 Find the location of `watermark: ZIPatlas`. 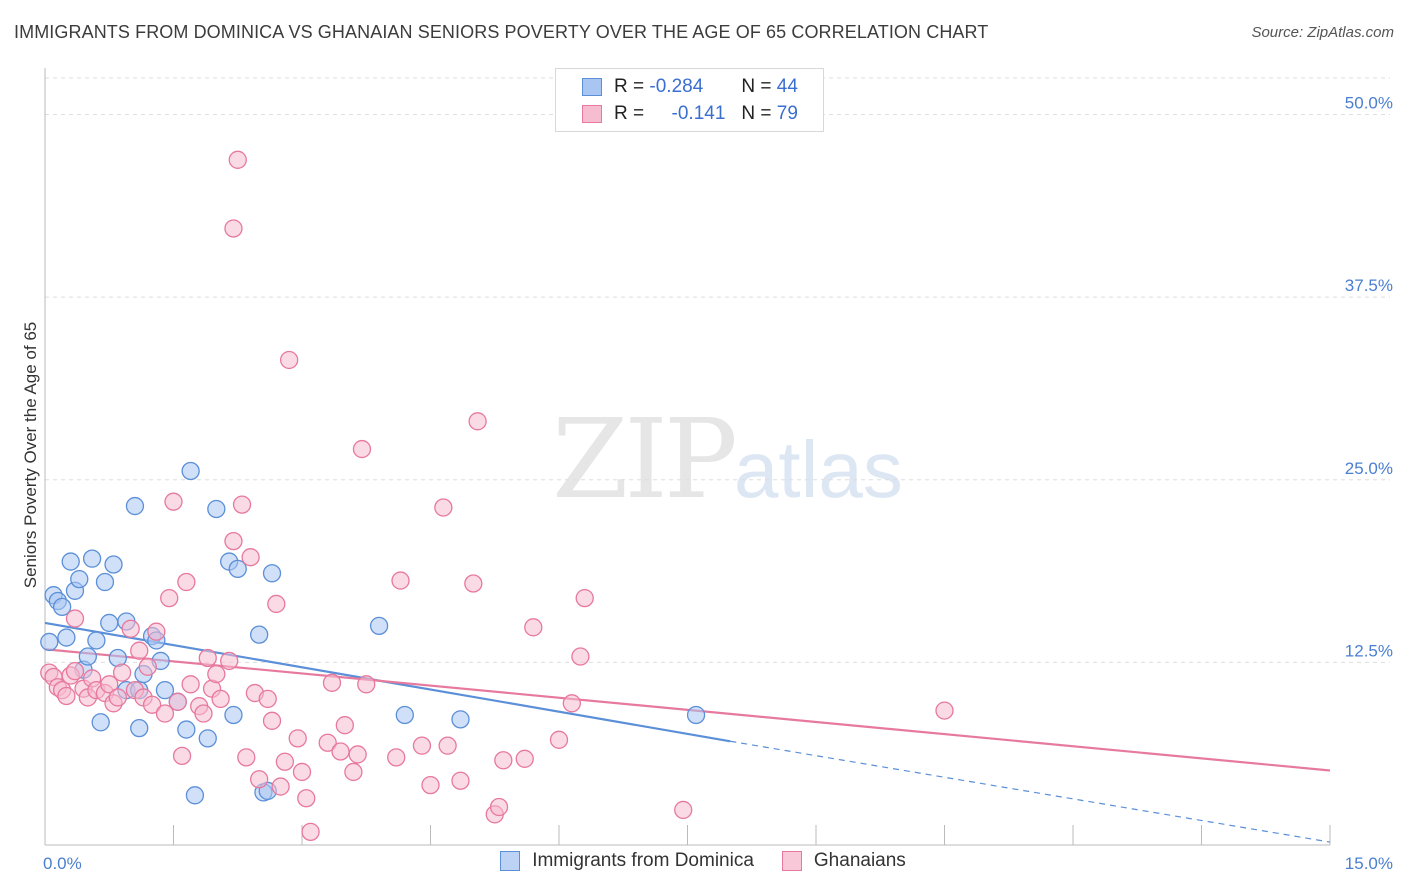

watermark: ZIPatlas is located at coordinates (727, 459).